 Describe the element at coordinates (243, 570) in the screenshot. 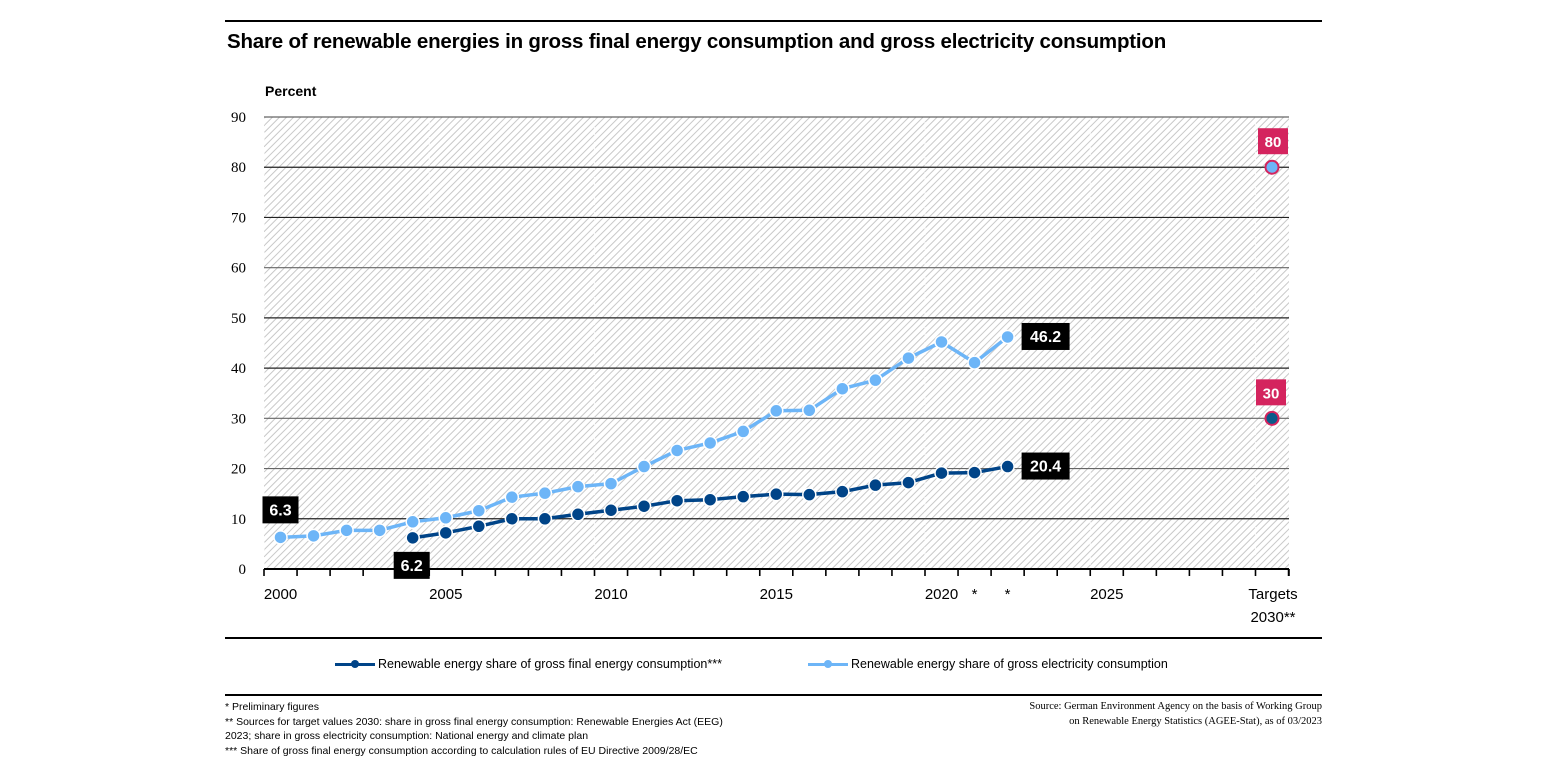

I see `y-tick-label: 0` at that location.